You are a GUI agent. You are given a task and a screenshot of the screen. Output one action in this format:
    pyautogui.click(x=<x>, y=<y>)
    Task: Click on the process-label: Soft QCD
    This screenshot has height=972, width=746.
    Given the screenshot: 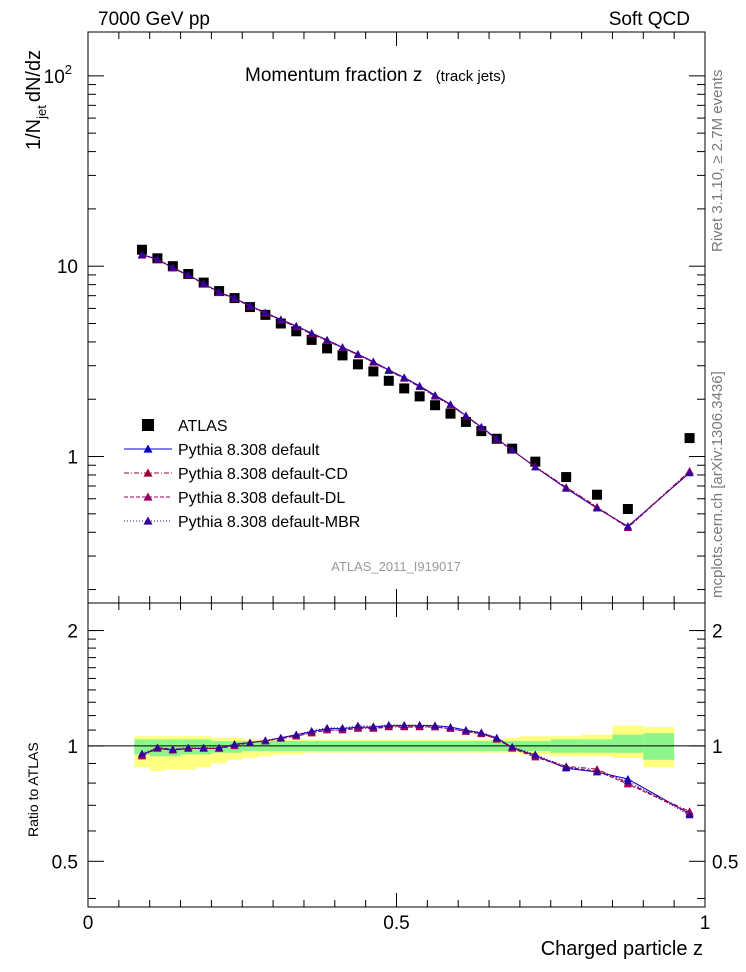 What is the action you would take?
    pyautogui.click(x=649, y=19)
    